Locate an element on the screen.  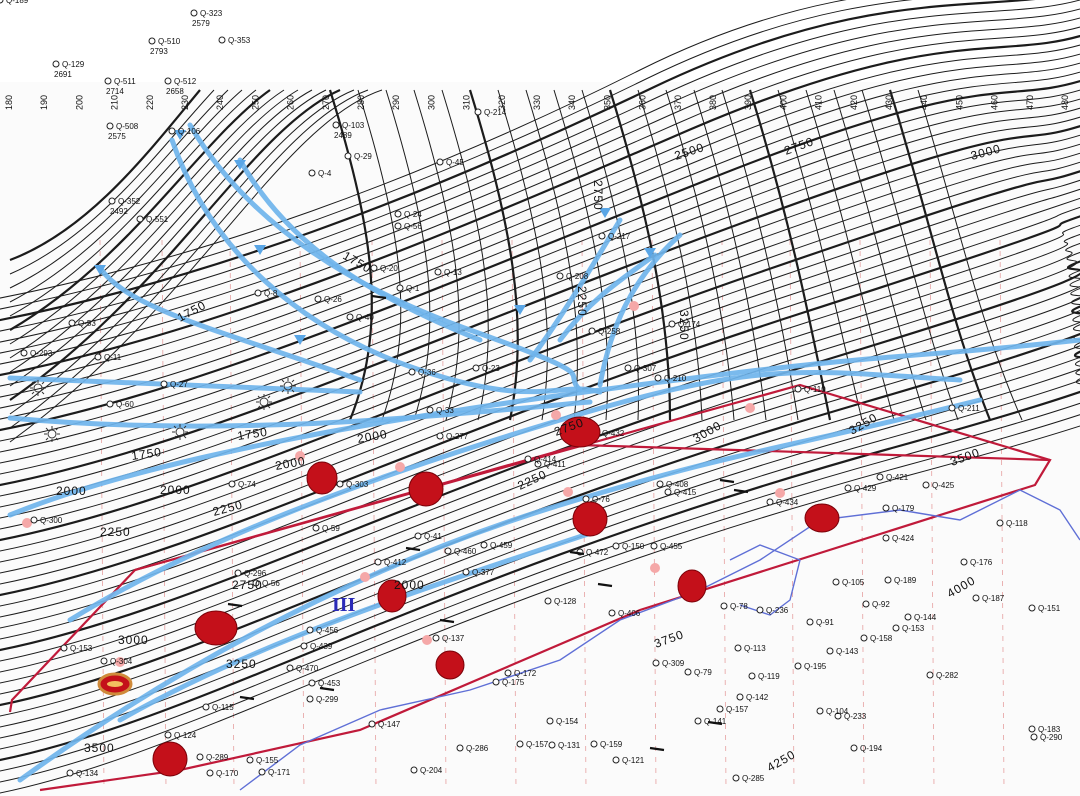
well-name: Q-453 is located at coordinates (329, 683).